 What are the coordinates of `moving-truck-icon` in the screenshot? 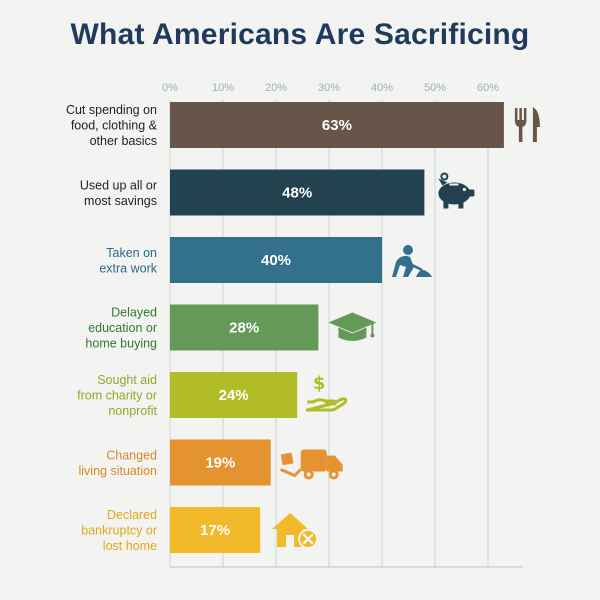 It's located at (311, 464).